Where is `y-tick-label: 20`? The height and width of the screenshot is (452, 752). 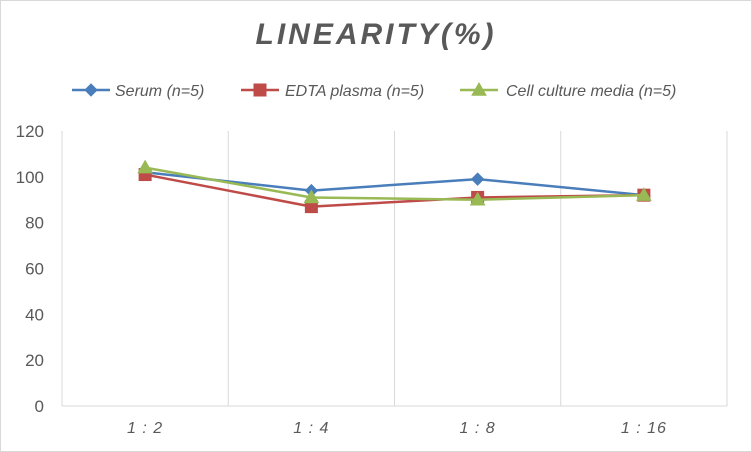
y-tick-label: 20 is located at coordinates (34, 360).